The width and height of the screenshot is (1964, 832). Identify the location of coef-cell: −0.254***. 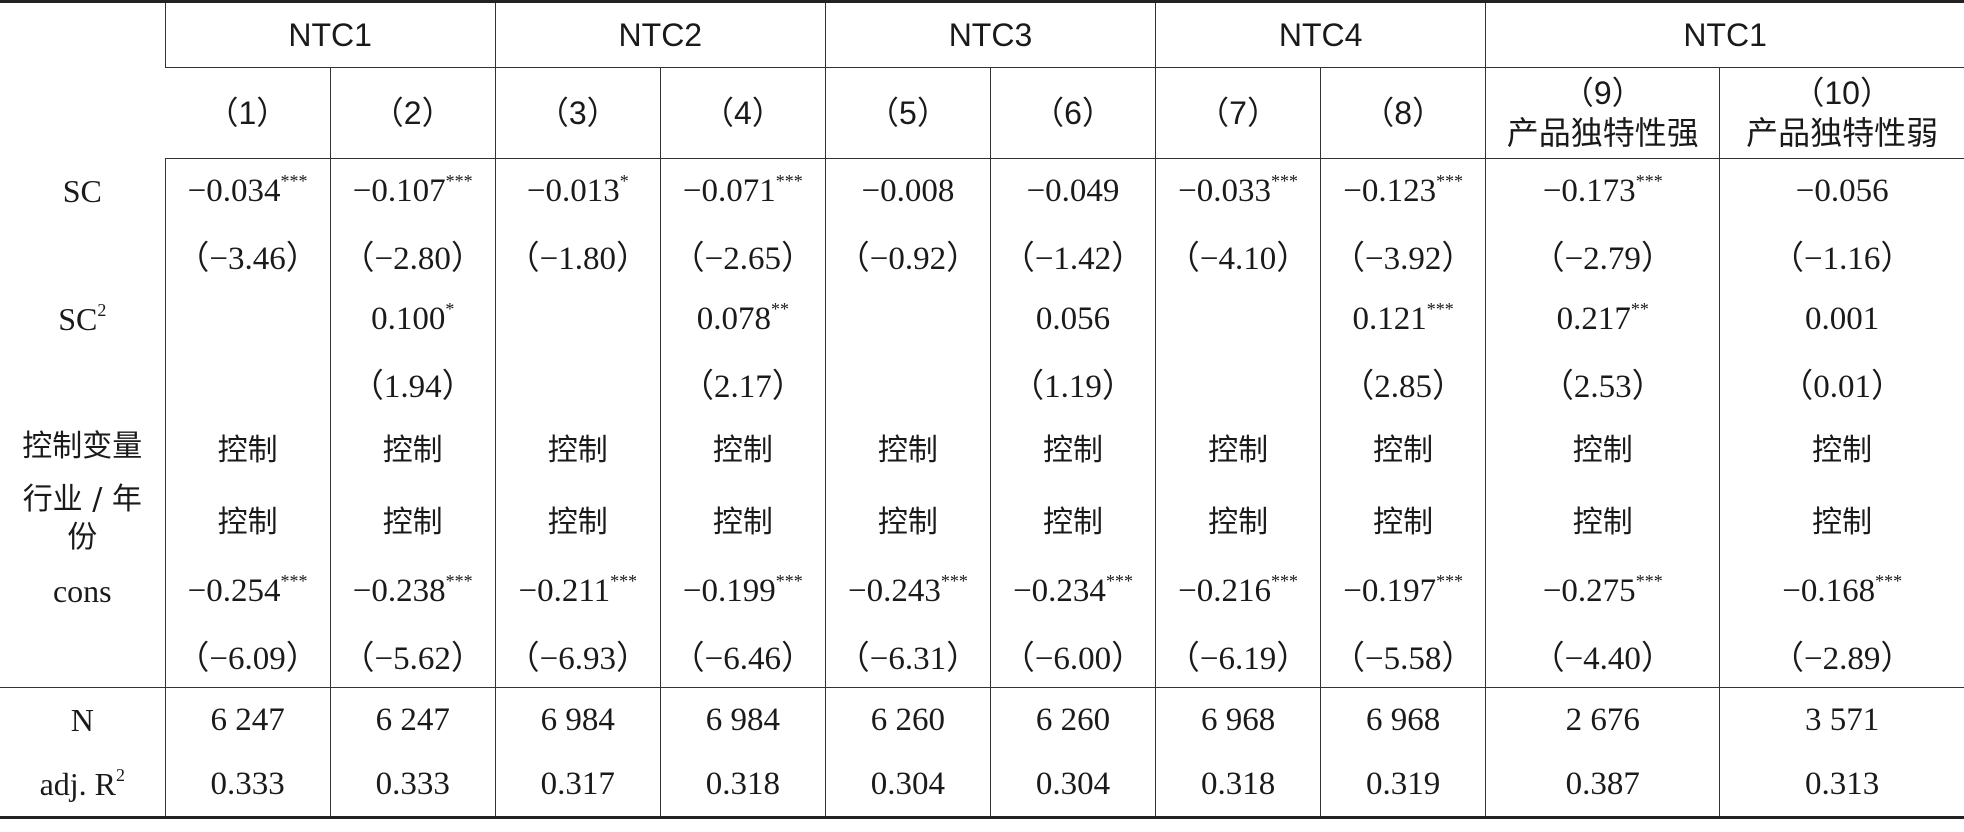
(247, 591).